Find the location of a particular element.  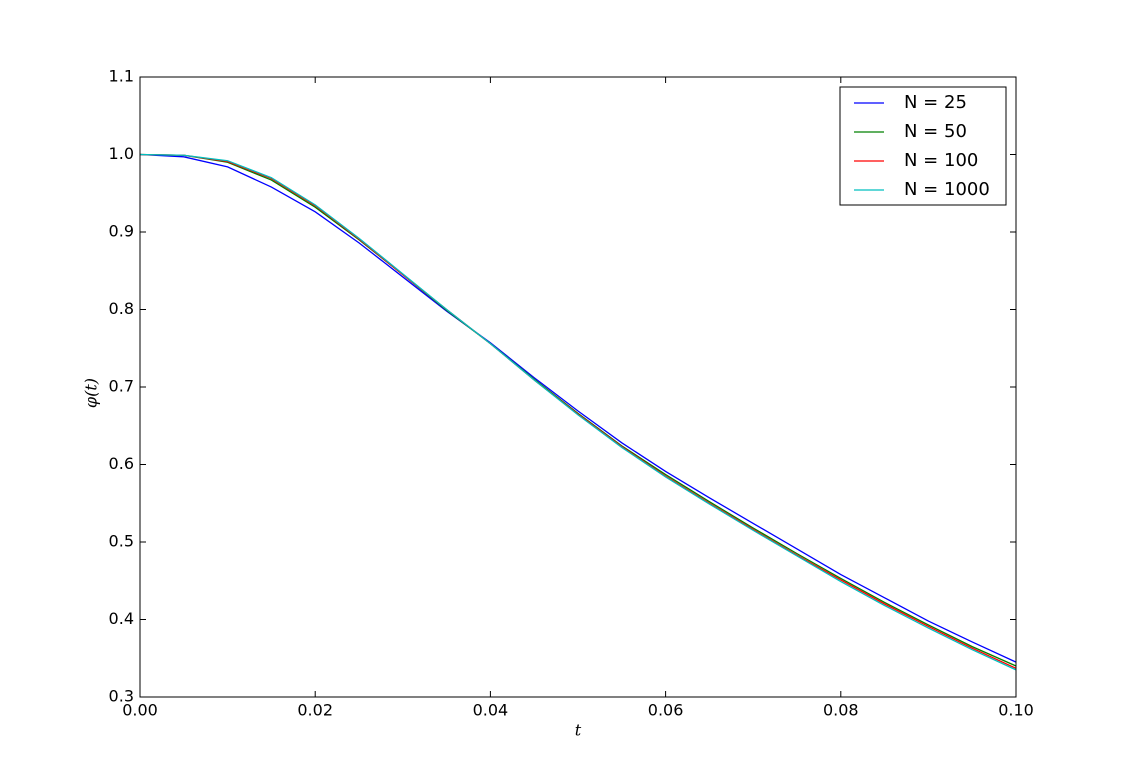

y-tick-label: 1.1 is located at coordinates (121, 76).